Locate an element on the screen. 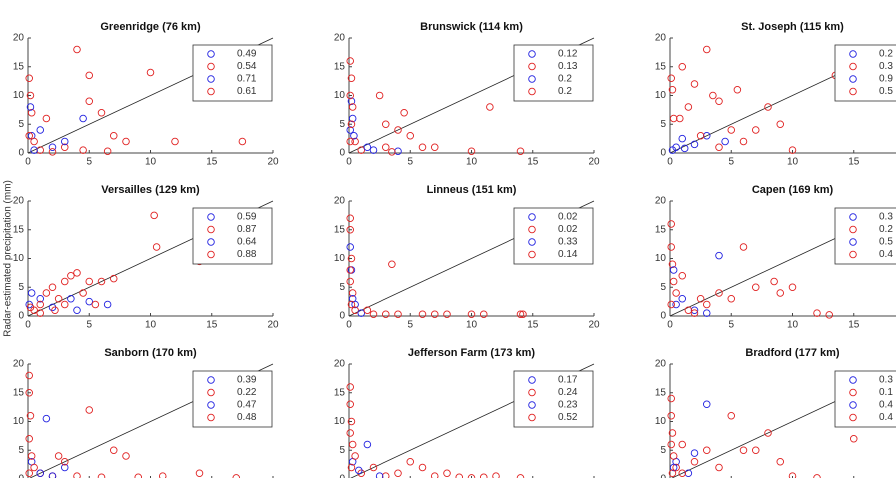 This screenshot has height=478, width=896. panel-title: Greenridge (76 km) is located at coordinates (150, 27).